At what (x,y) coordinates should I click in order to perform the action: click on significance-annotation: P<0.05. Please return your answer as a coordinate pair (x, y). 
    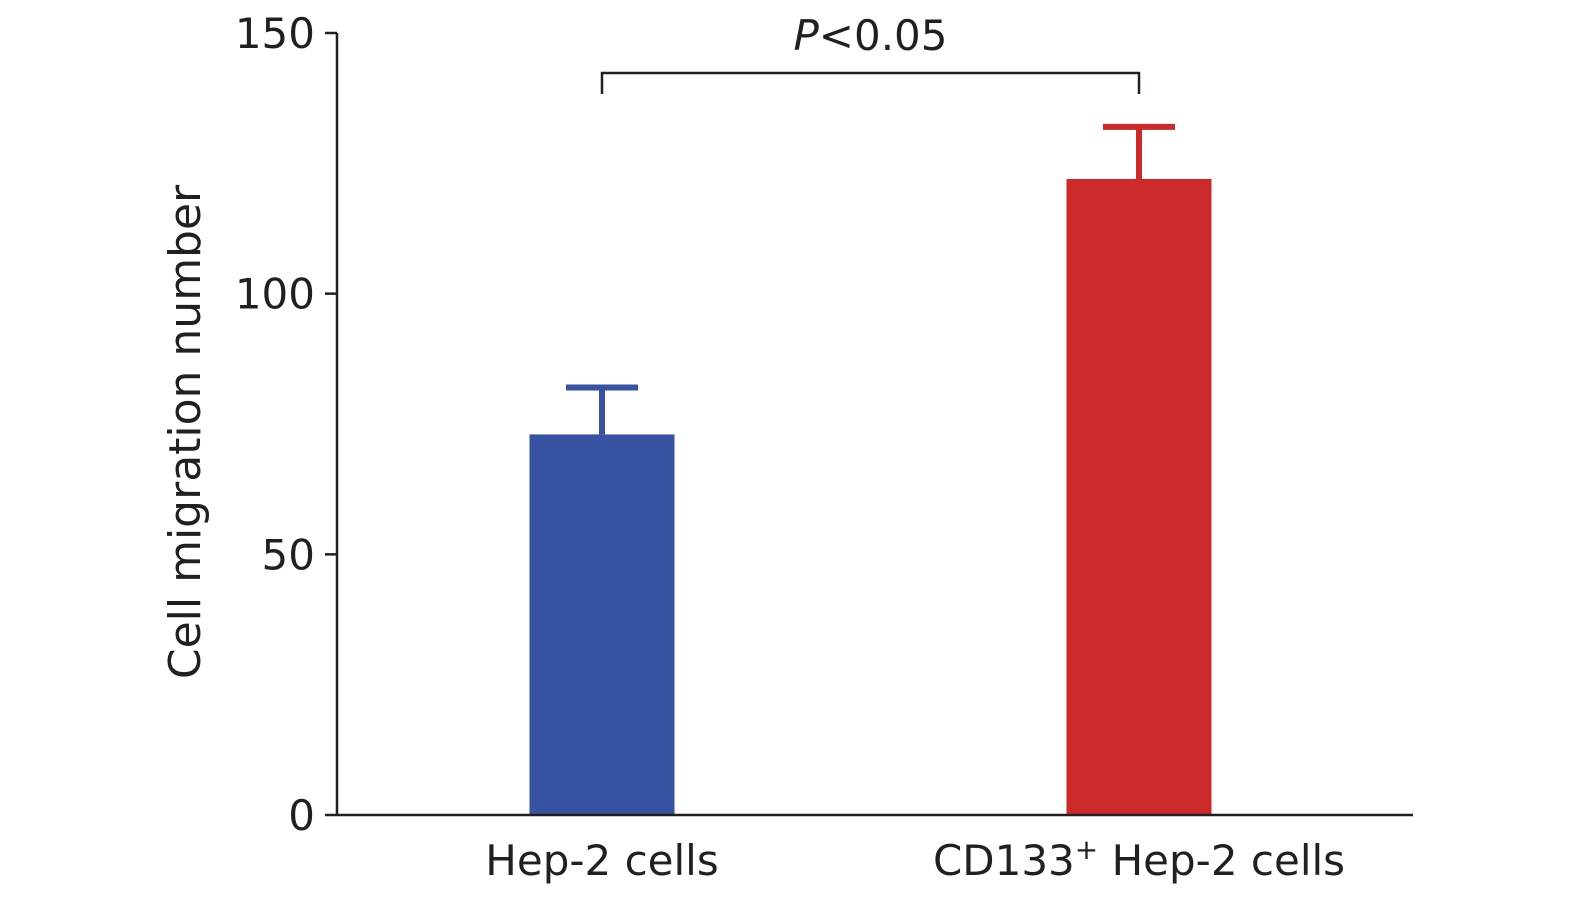
    Looking at the image, I should click on (870, 52).